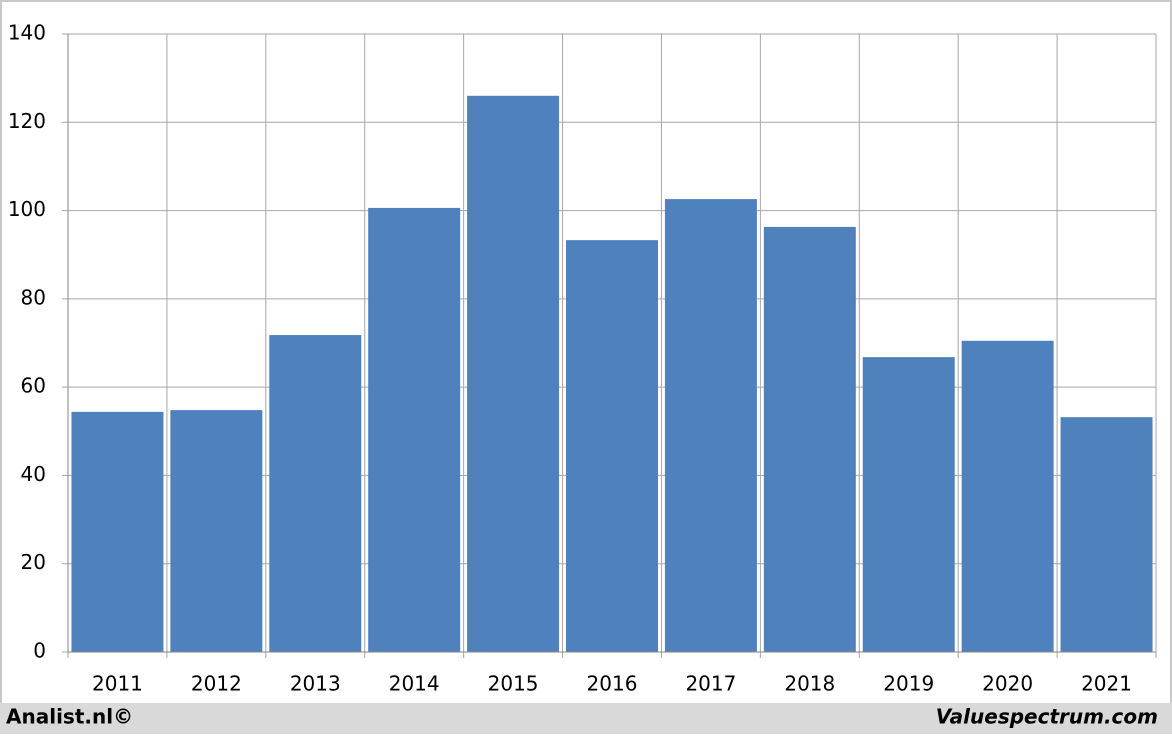  What do you see at coordinates (513, 684) in the screenshot?
I see `x-tick-label: 2015` at bounding box center [513, 684].